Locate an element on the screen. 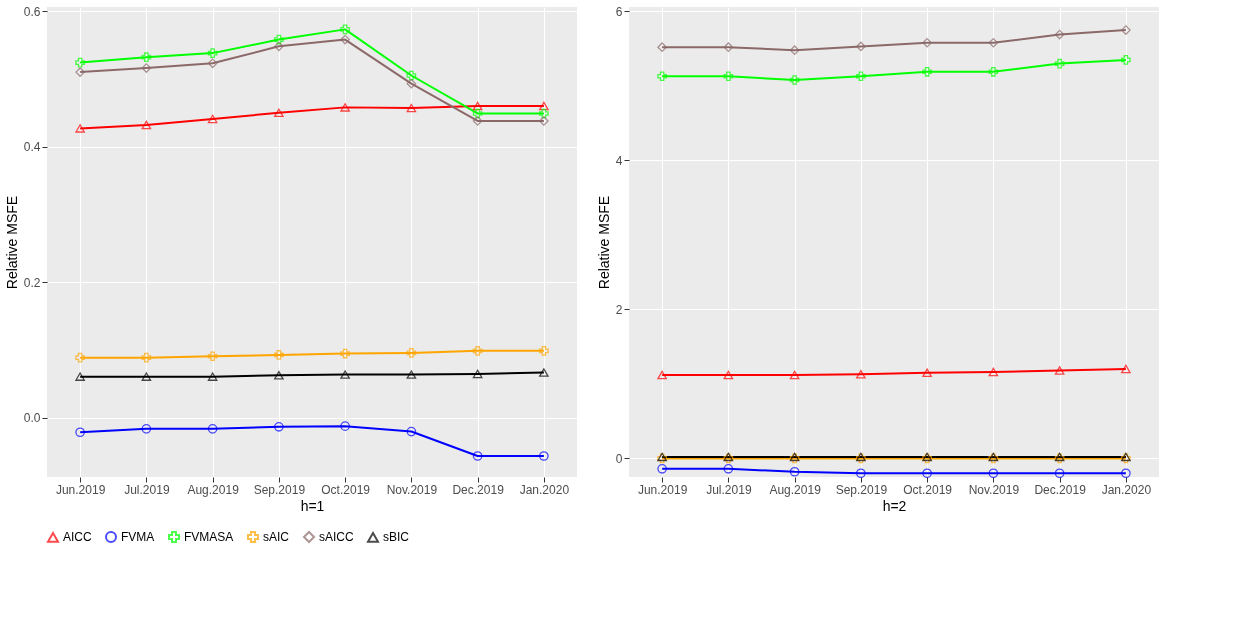 This screenshot has width=1251, height=627. legend-label: sAIC is located at coordinates (276, 537).